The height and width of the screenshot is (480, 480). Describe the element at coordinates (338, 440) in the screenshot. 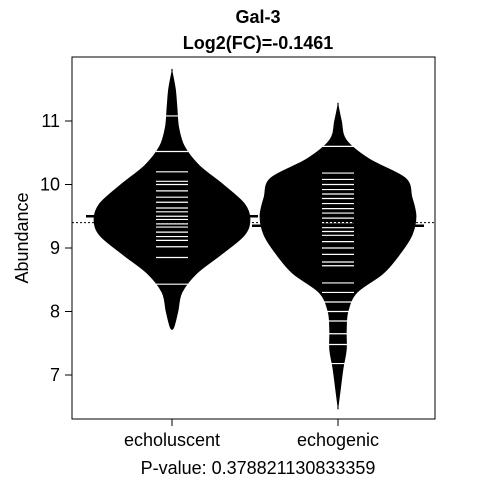

I see `x-tick-label-echogenic: echogenic` at that location.